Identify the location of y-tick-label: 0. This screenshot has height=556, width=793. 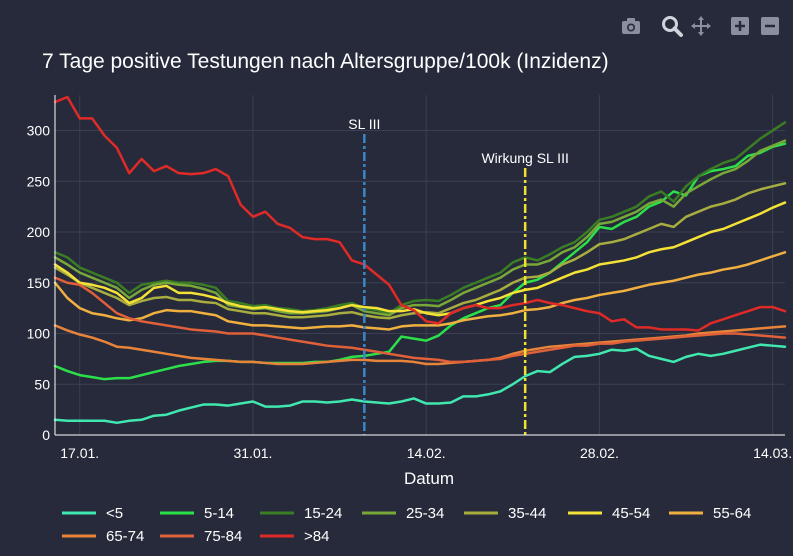
(46, 435).